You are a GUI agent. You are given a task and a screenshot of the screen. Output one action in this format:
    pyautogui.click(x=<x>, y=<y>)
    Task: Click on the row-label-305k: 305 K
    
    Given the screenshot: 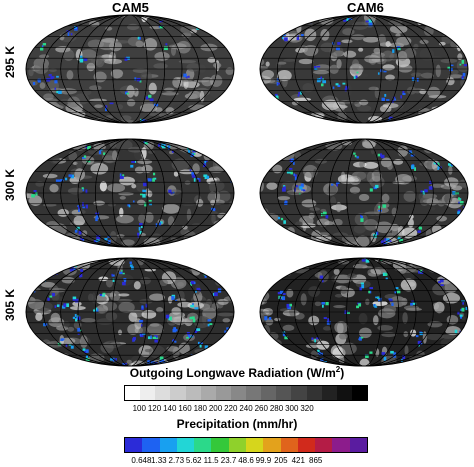 What is the action you would take?
    pyautogui.click(x=10, y=305)
    